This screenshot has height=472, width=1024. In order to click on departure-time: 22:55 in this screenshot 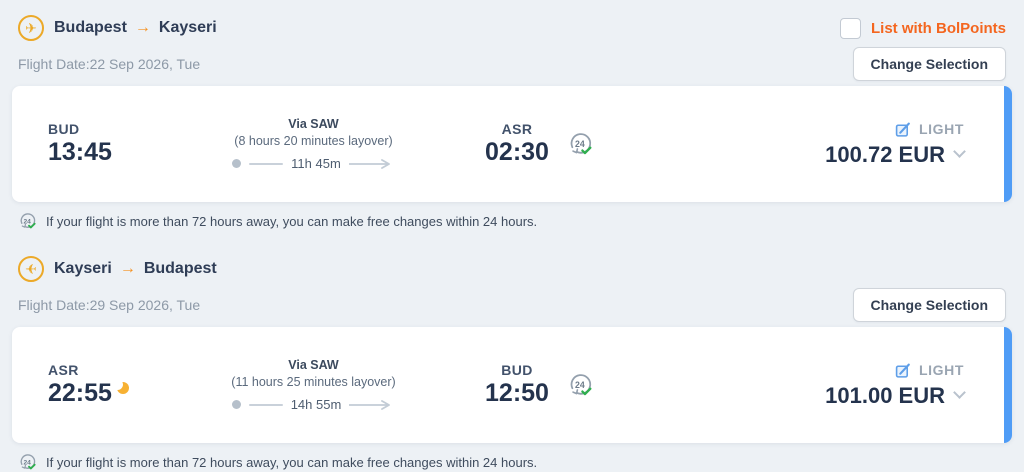, I will do `click(80, 393)`.